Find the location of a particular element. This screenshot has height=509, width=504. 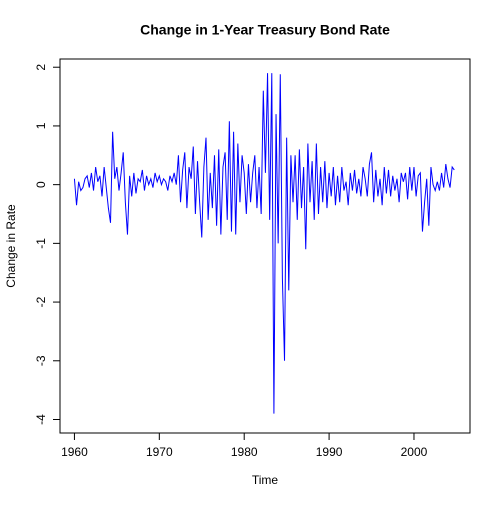

y-tick-label: -3 is located at coordinates (41, 360).